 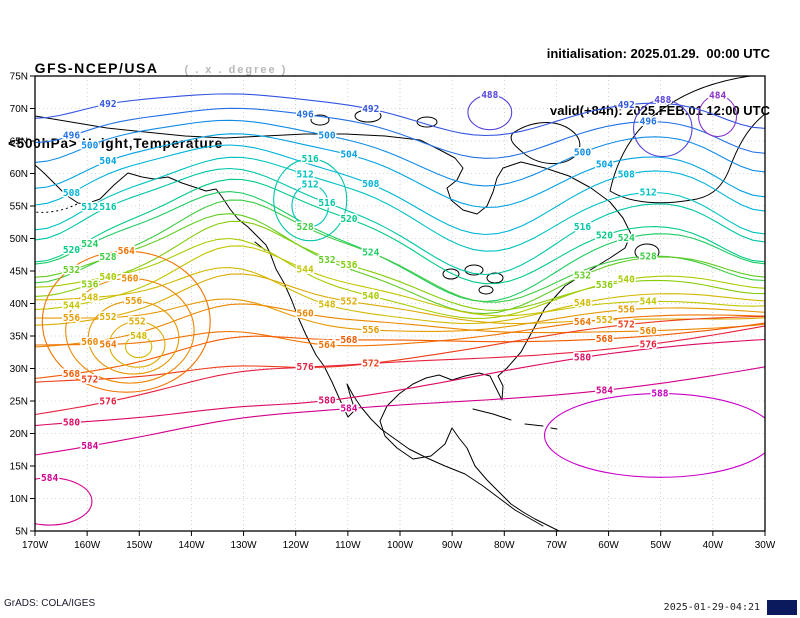 I want to click on contour-label: 588, so click(x=659, y=394).